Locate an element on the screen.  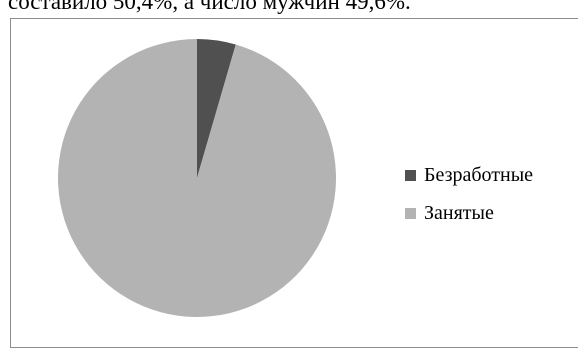
legend-item-employed: Занятые is located at coordinates (469, 213).